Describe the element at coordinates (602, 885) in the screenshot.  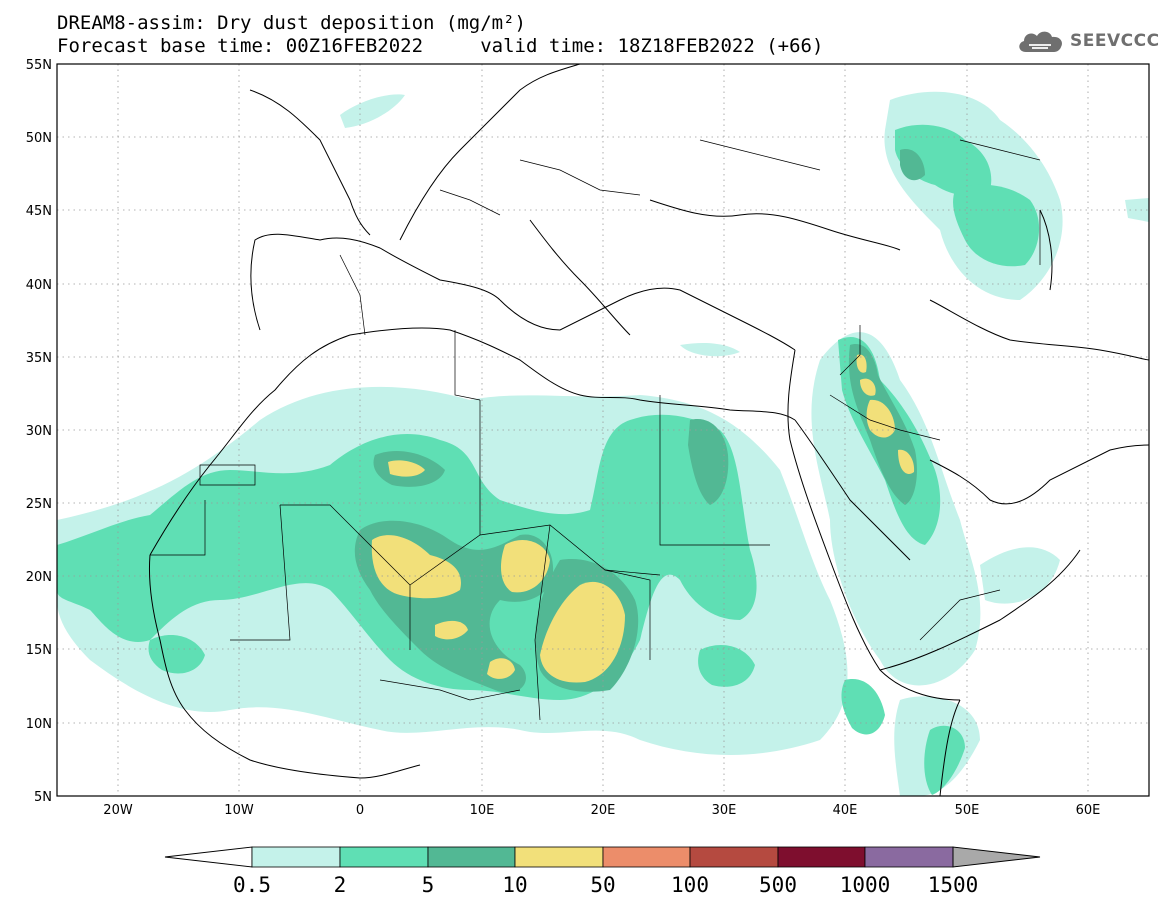
I see `colorbar-label: 50` at that location.